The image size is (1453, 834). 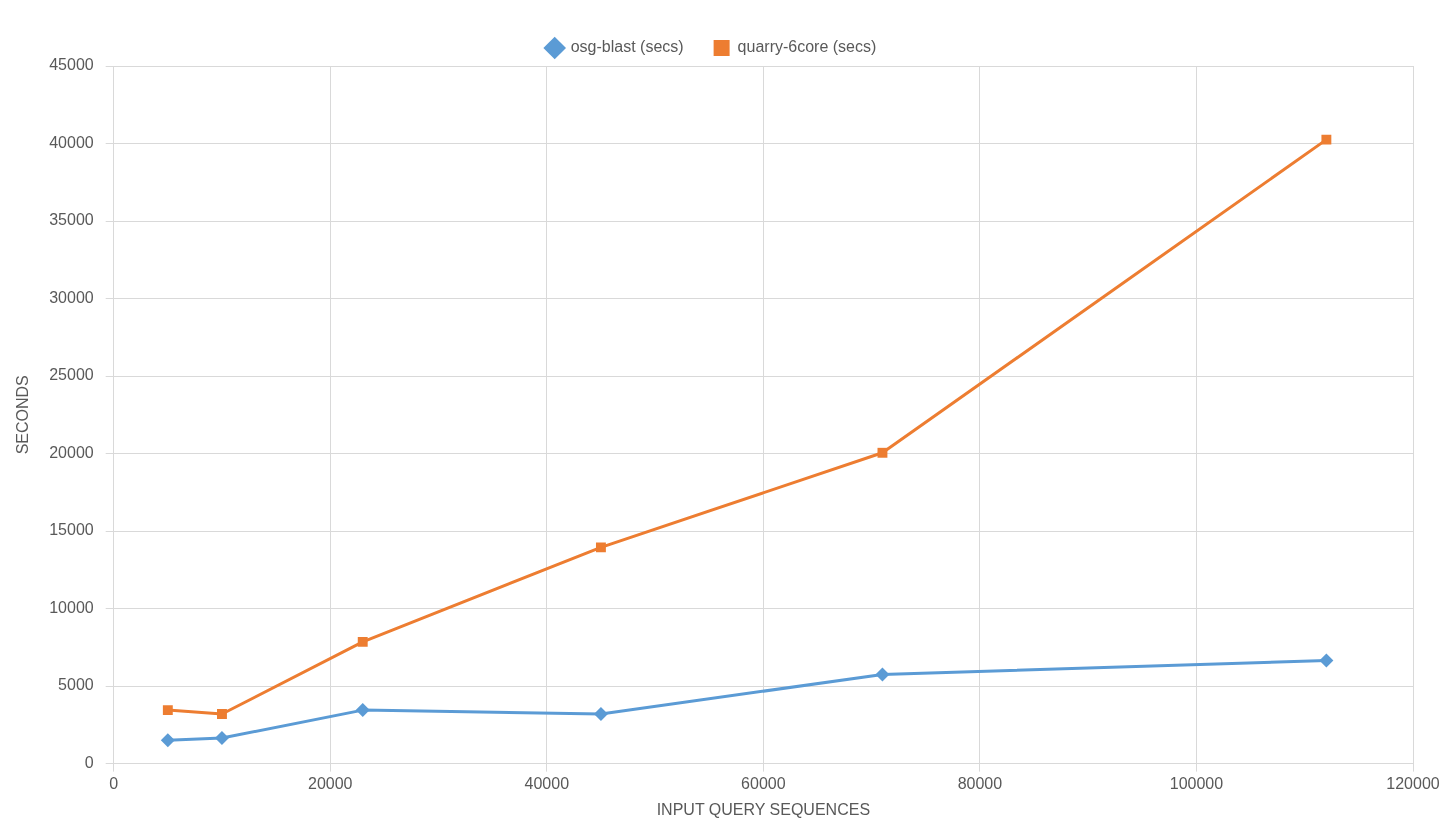 What do you see at coordinates (1413, 783) in the screenshot?
I see `x-tick-label: 120000` at bounding box center [1413, 783].